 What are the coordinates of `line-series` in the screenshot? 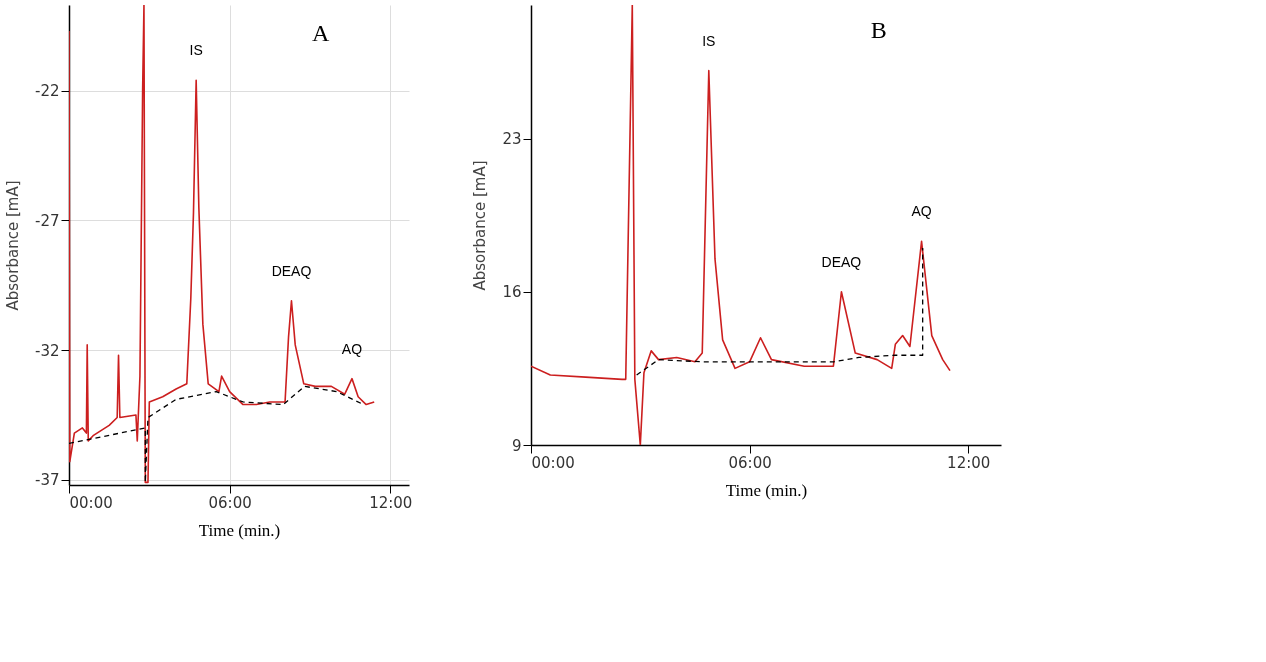 It's located at (780, 311).